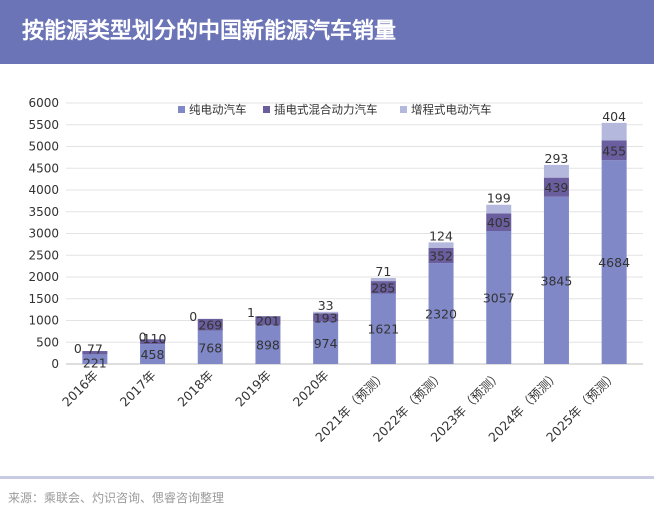 The width and height of the screenshot is (654, 520). What do you see at coordinates (43, 234) in the screenshot?
I see `y-tick-label: 3000` at bounding box center [43, 234].